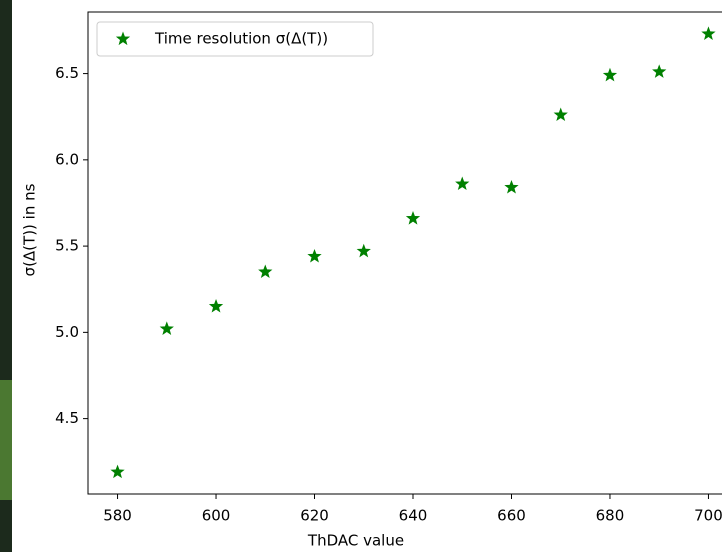  What do you see at coordinates (67, 332) in the screenshot?
I see `y-tick-label: 5.0` at bounding box center [67, 332].